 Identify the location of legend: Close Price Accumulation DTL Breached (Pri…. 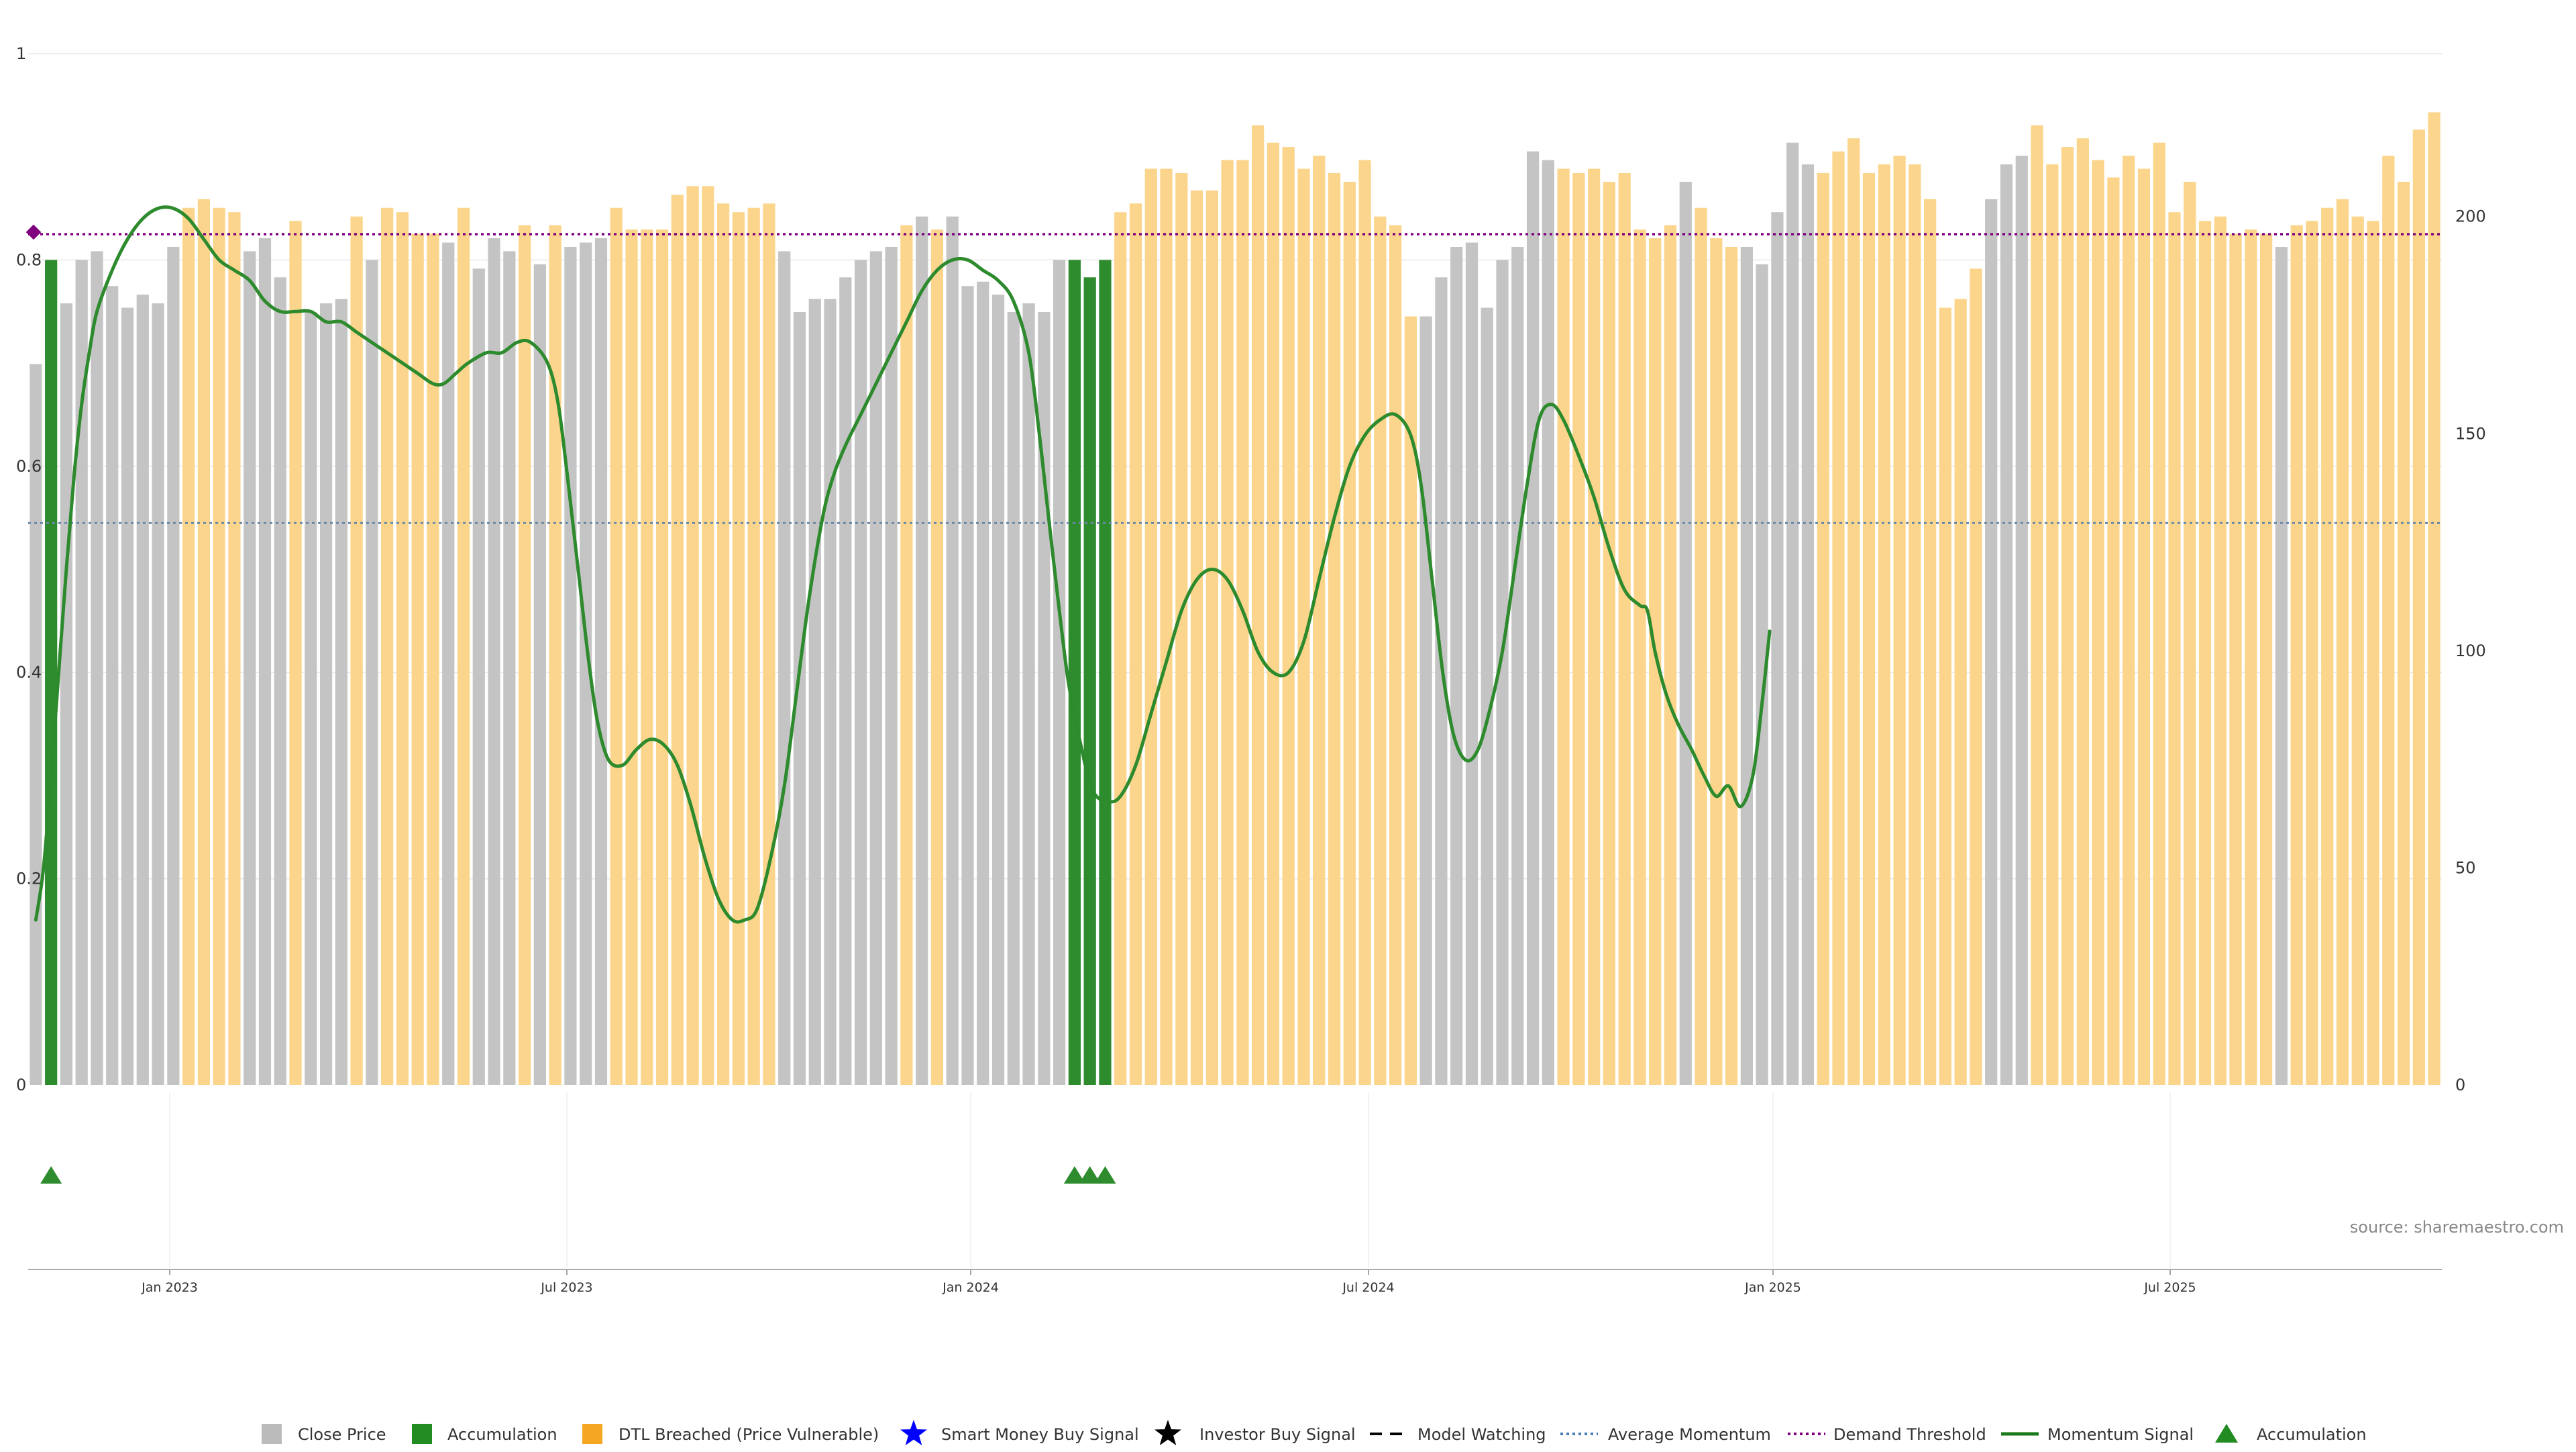
(1314, 1433).